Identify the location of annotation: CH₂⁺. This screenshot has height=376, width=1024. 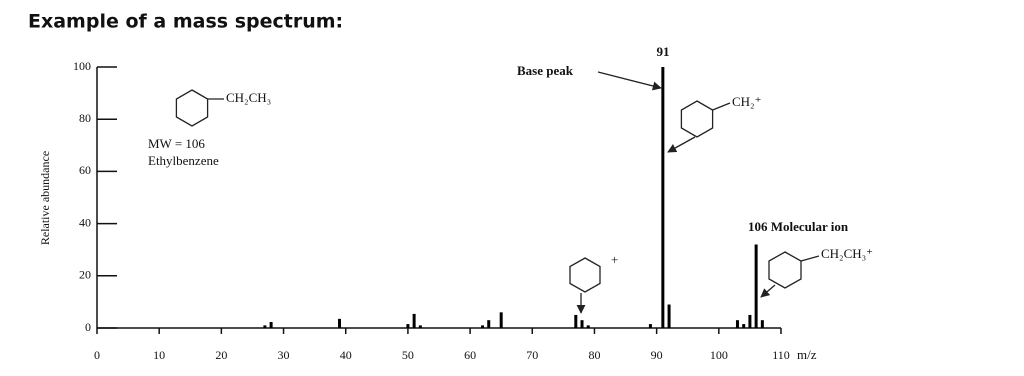
(746, 101).